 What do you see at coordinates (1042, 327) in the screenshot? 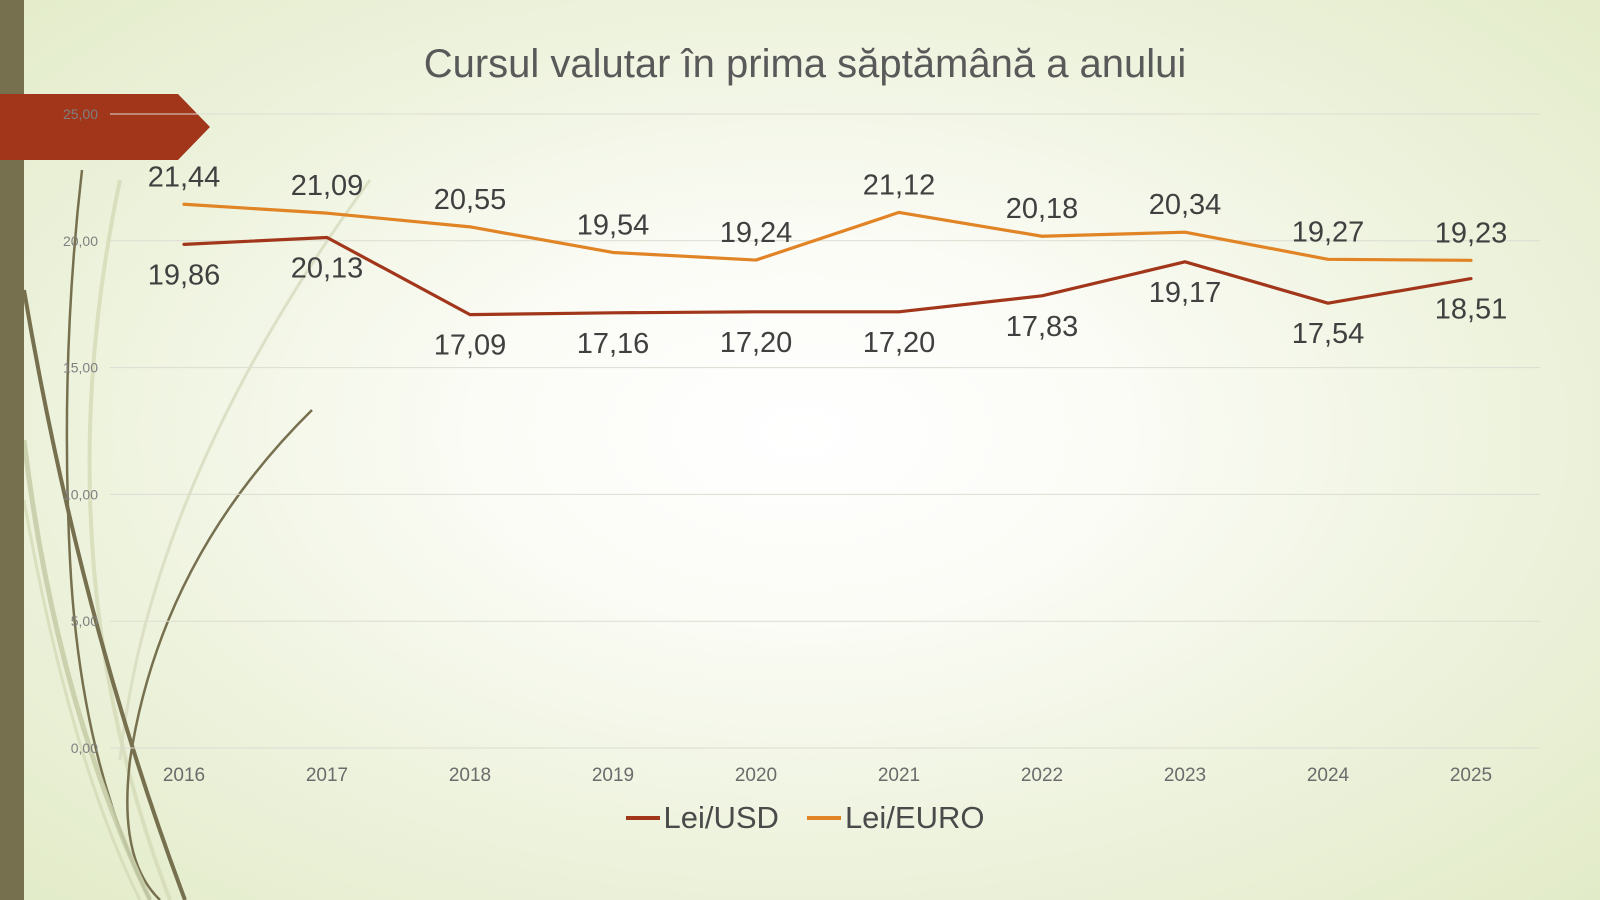
I see `data-label-lei-usd: 17,83` at bounding box center [1042, 327].